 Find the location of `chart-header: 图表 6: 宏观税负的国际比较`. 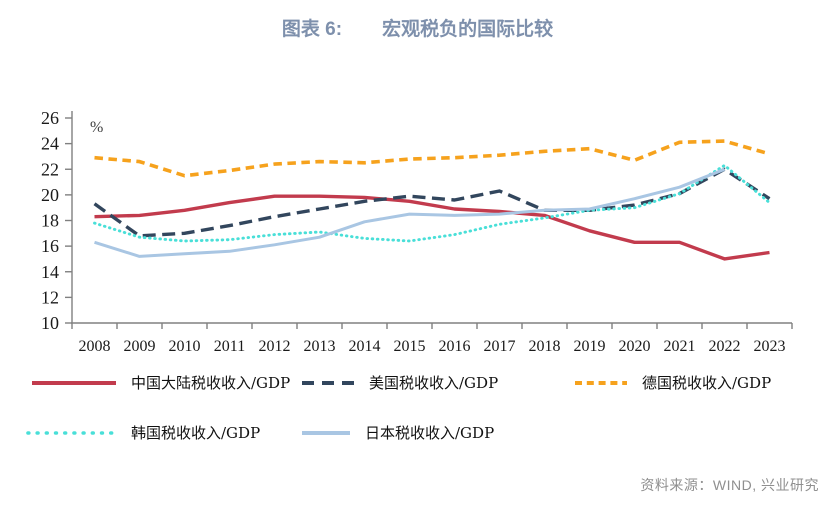

chart-header: 图表 6: 宏观税负的国际比较 is located at coordinates (417, 27).